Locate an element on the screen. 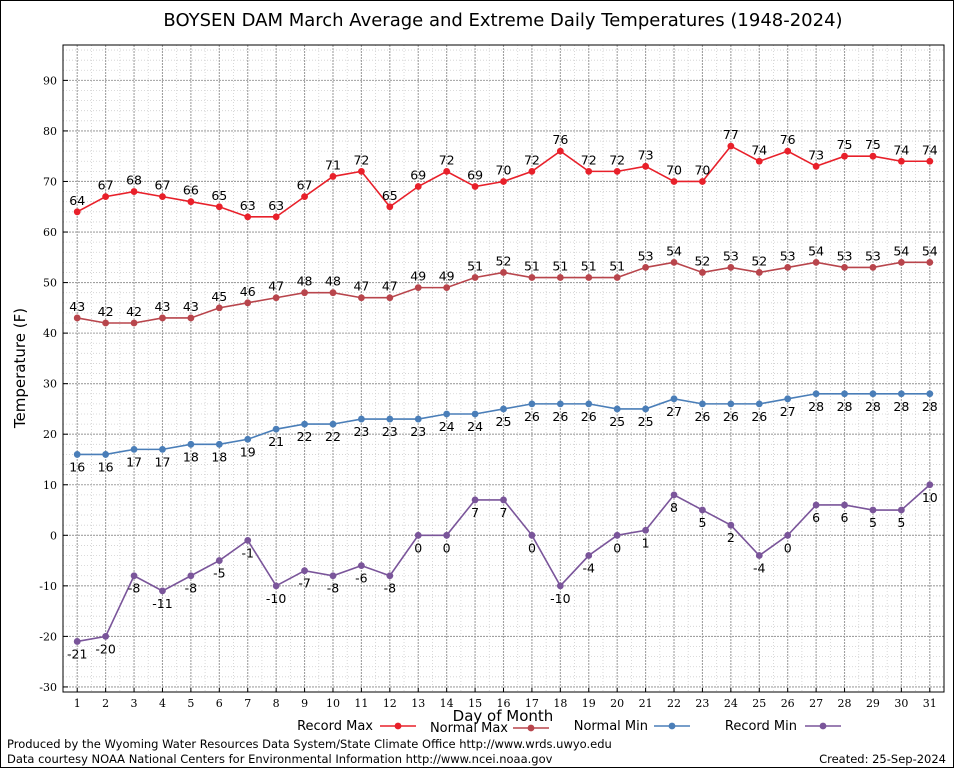 The image size is (954, 768). y-tick-label: -20 is located at coordinates (48, 636).